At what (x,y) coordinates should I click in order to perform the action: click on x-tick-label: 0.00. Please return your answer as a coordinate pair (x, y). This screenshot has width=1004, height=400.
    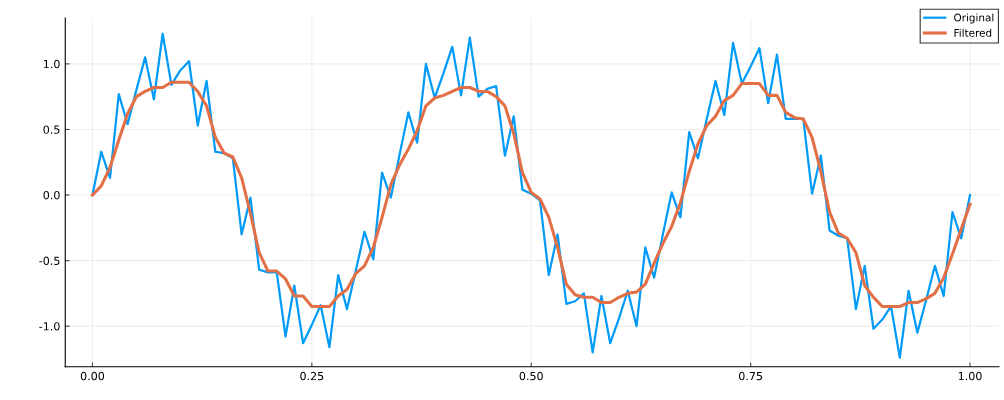
    Looking at the image, I should click on (92, 376).